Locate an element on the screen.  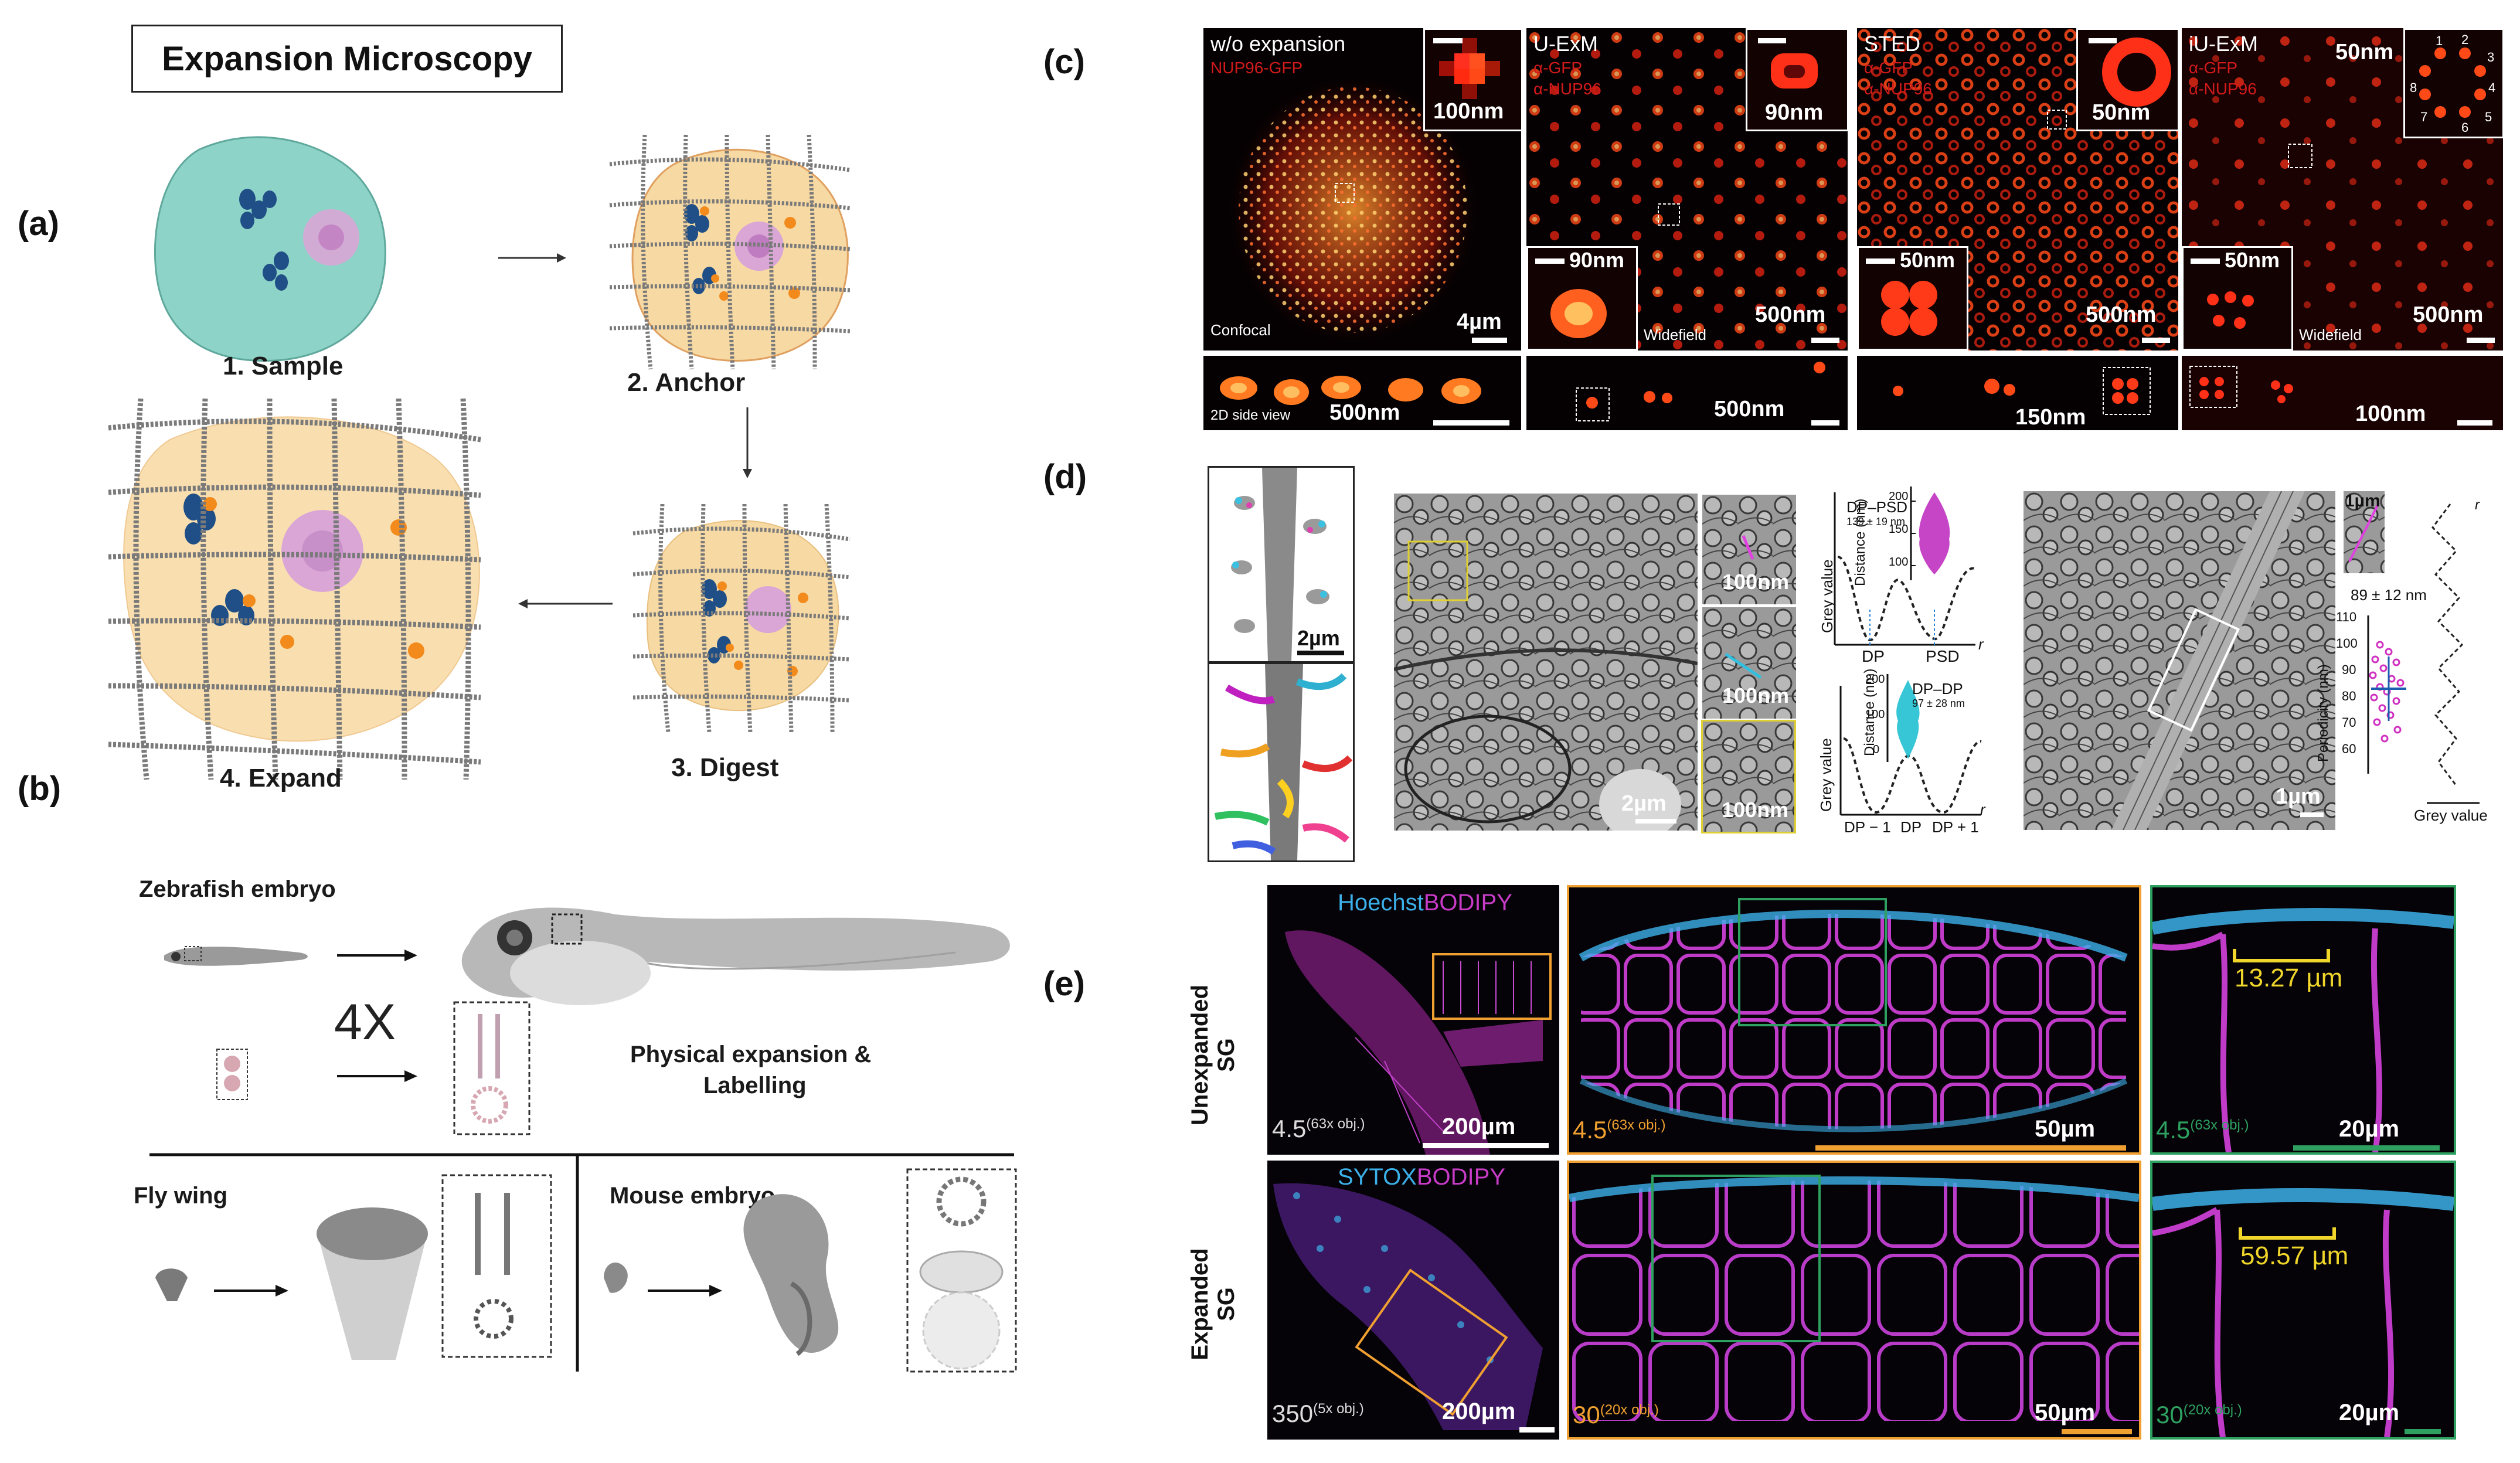
obj-label-r1p3: (63x obj.) is located at coordinates (2219, 1125).